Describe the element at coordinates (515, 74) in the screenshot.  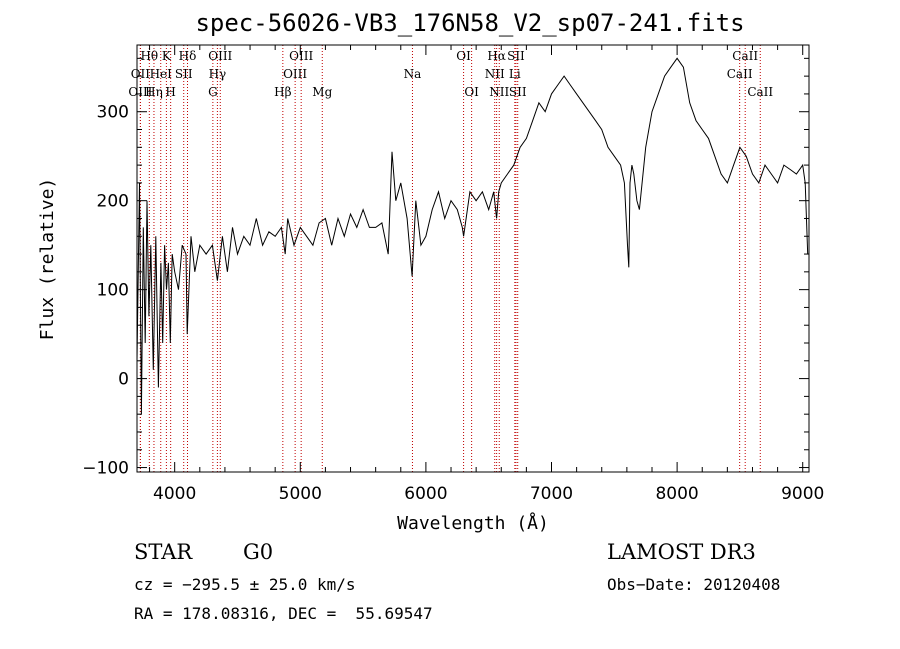
I see `emission-line-label: Li` at that location.